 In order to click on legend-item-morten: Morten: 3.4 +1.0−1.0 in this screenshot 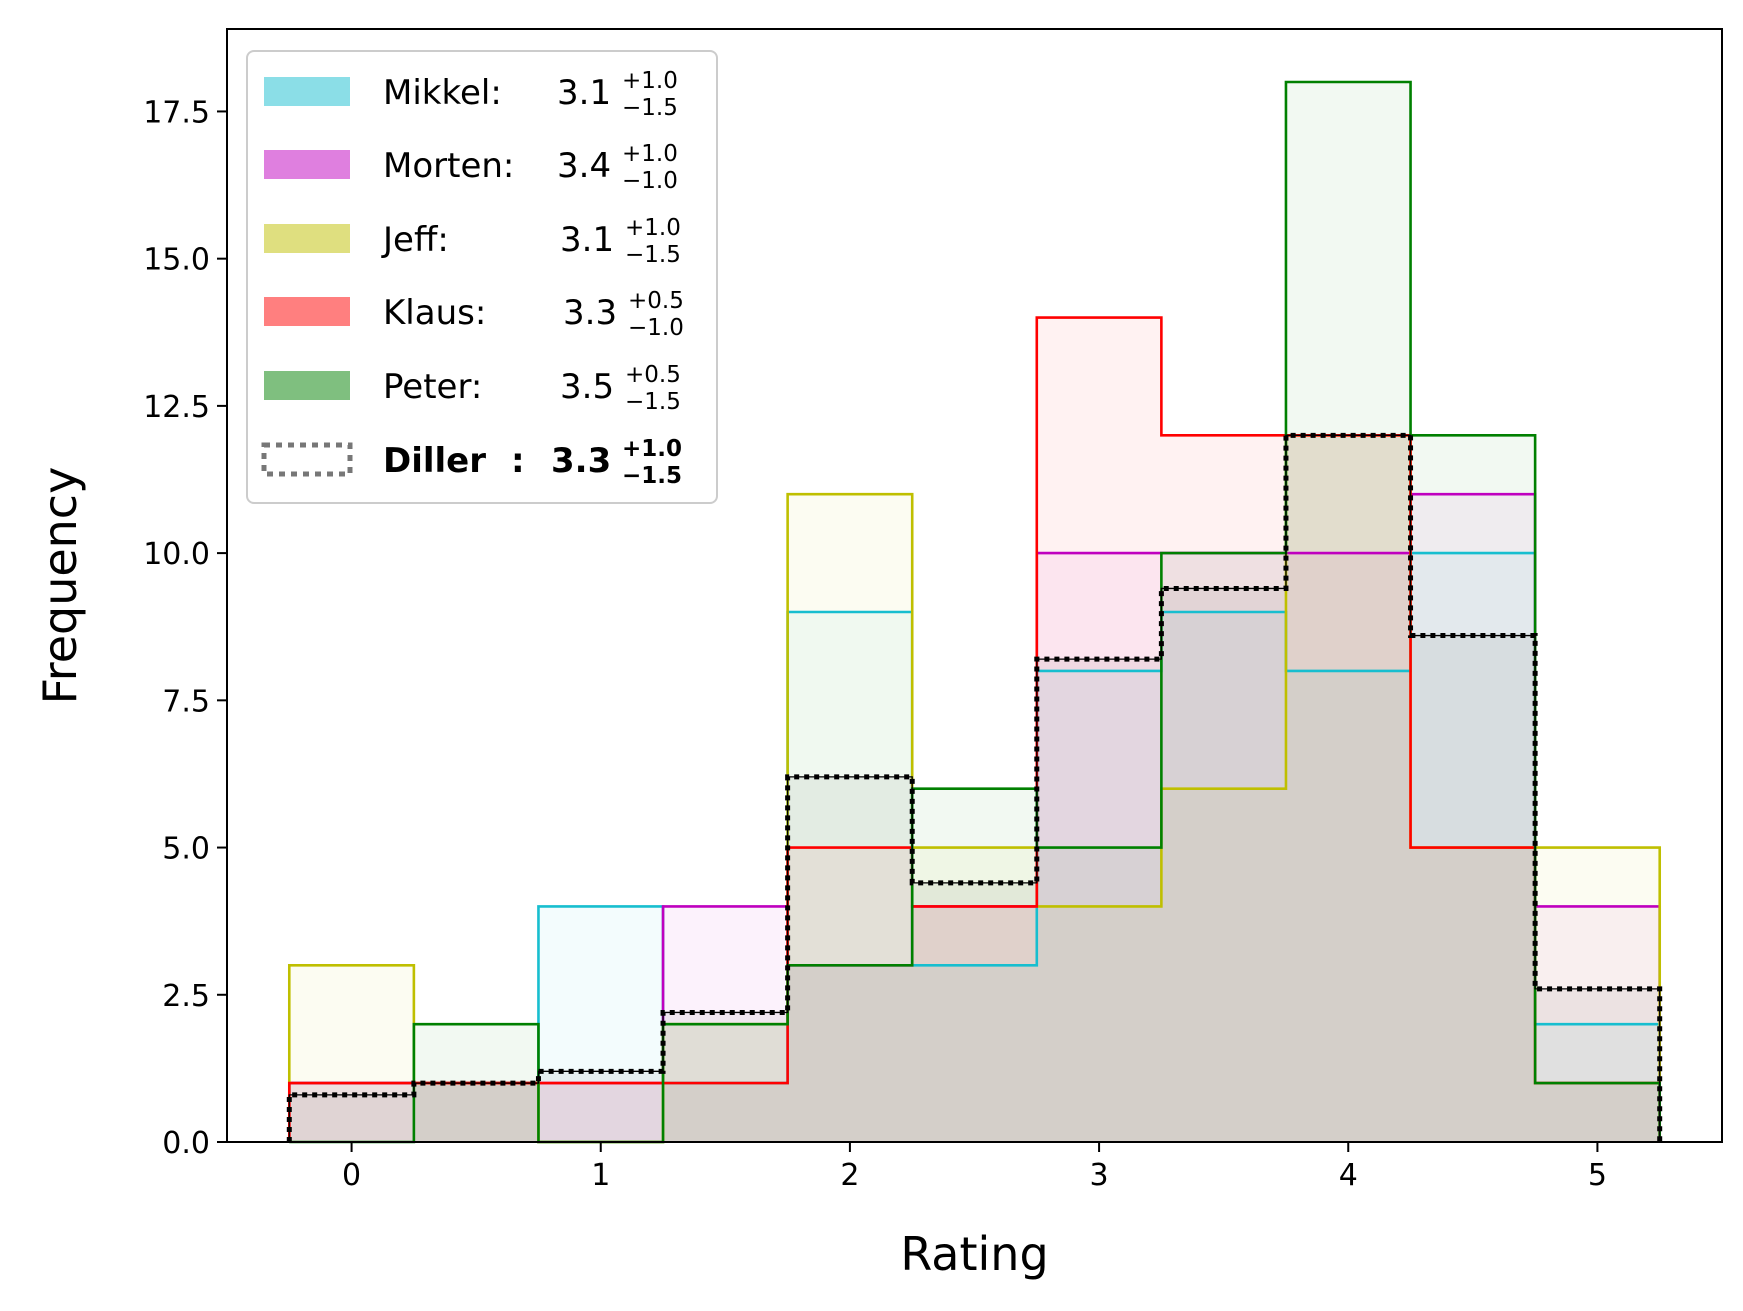, I will do `click(471, 167)`.